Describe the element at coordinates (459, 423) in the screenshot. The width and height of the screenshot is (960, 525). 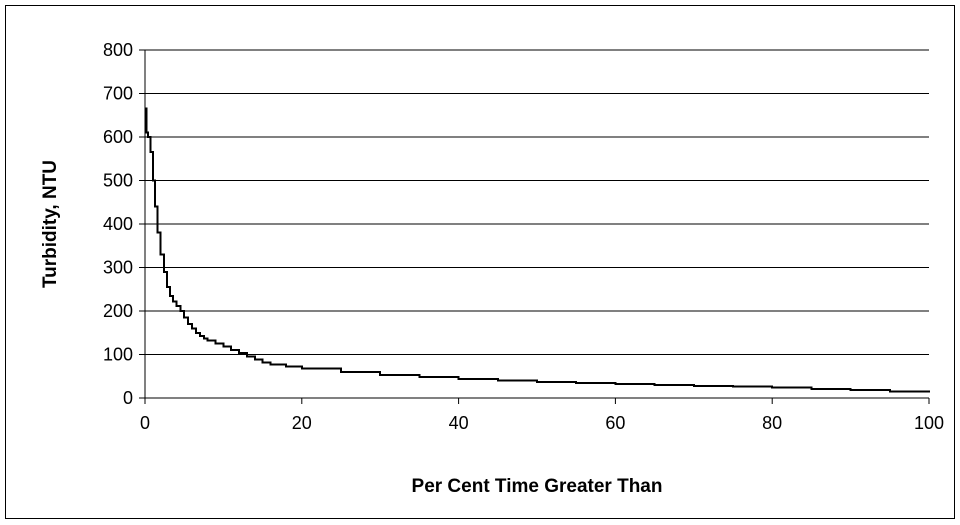
I see `x-tick-label: 40` at that location.